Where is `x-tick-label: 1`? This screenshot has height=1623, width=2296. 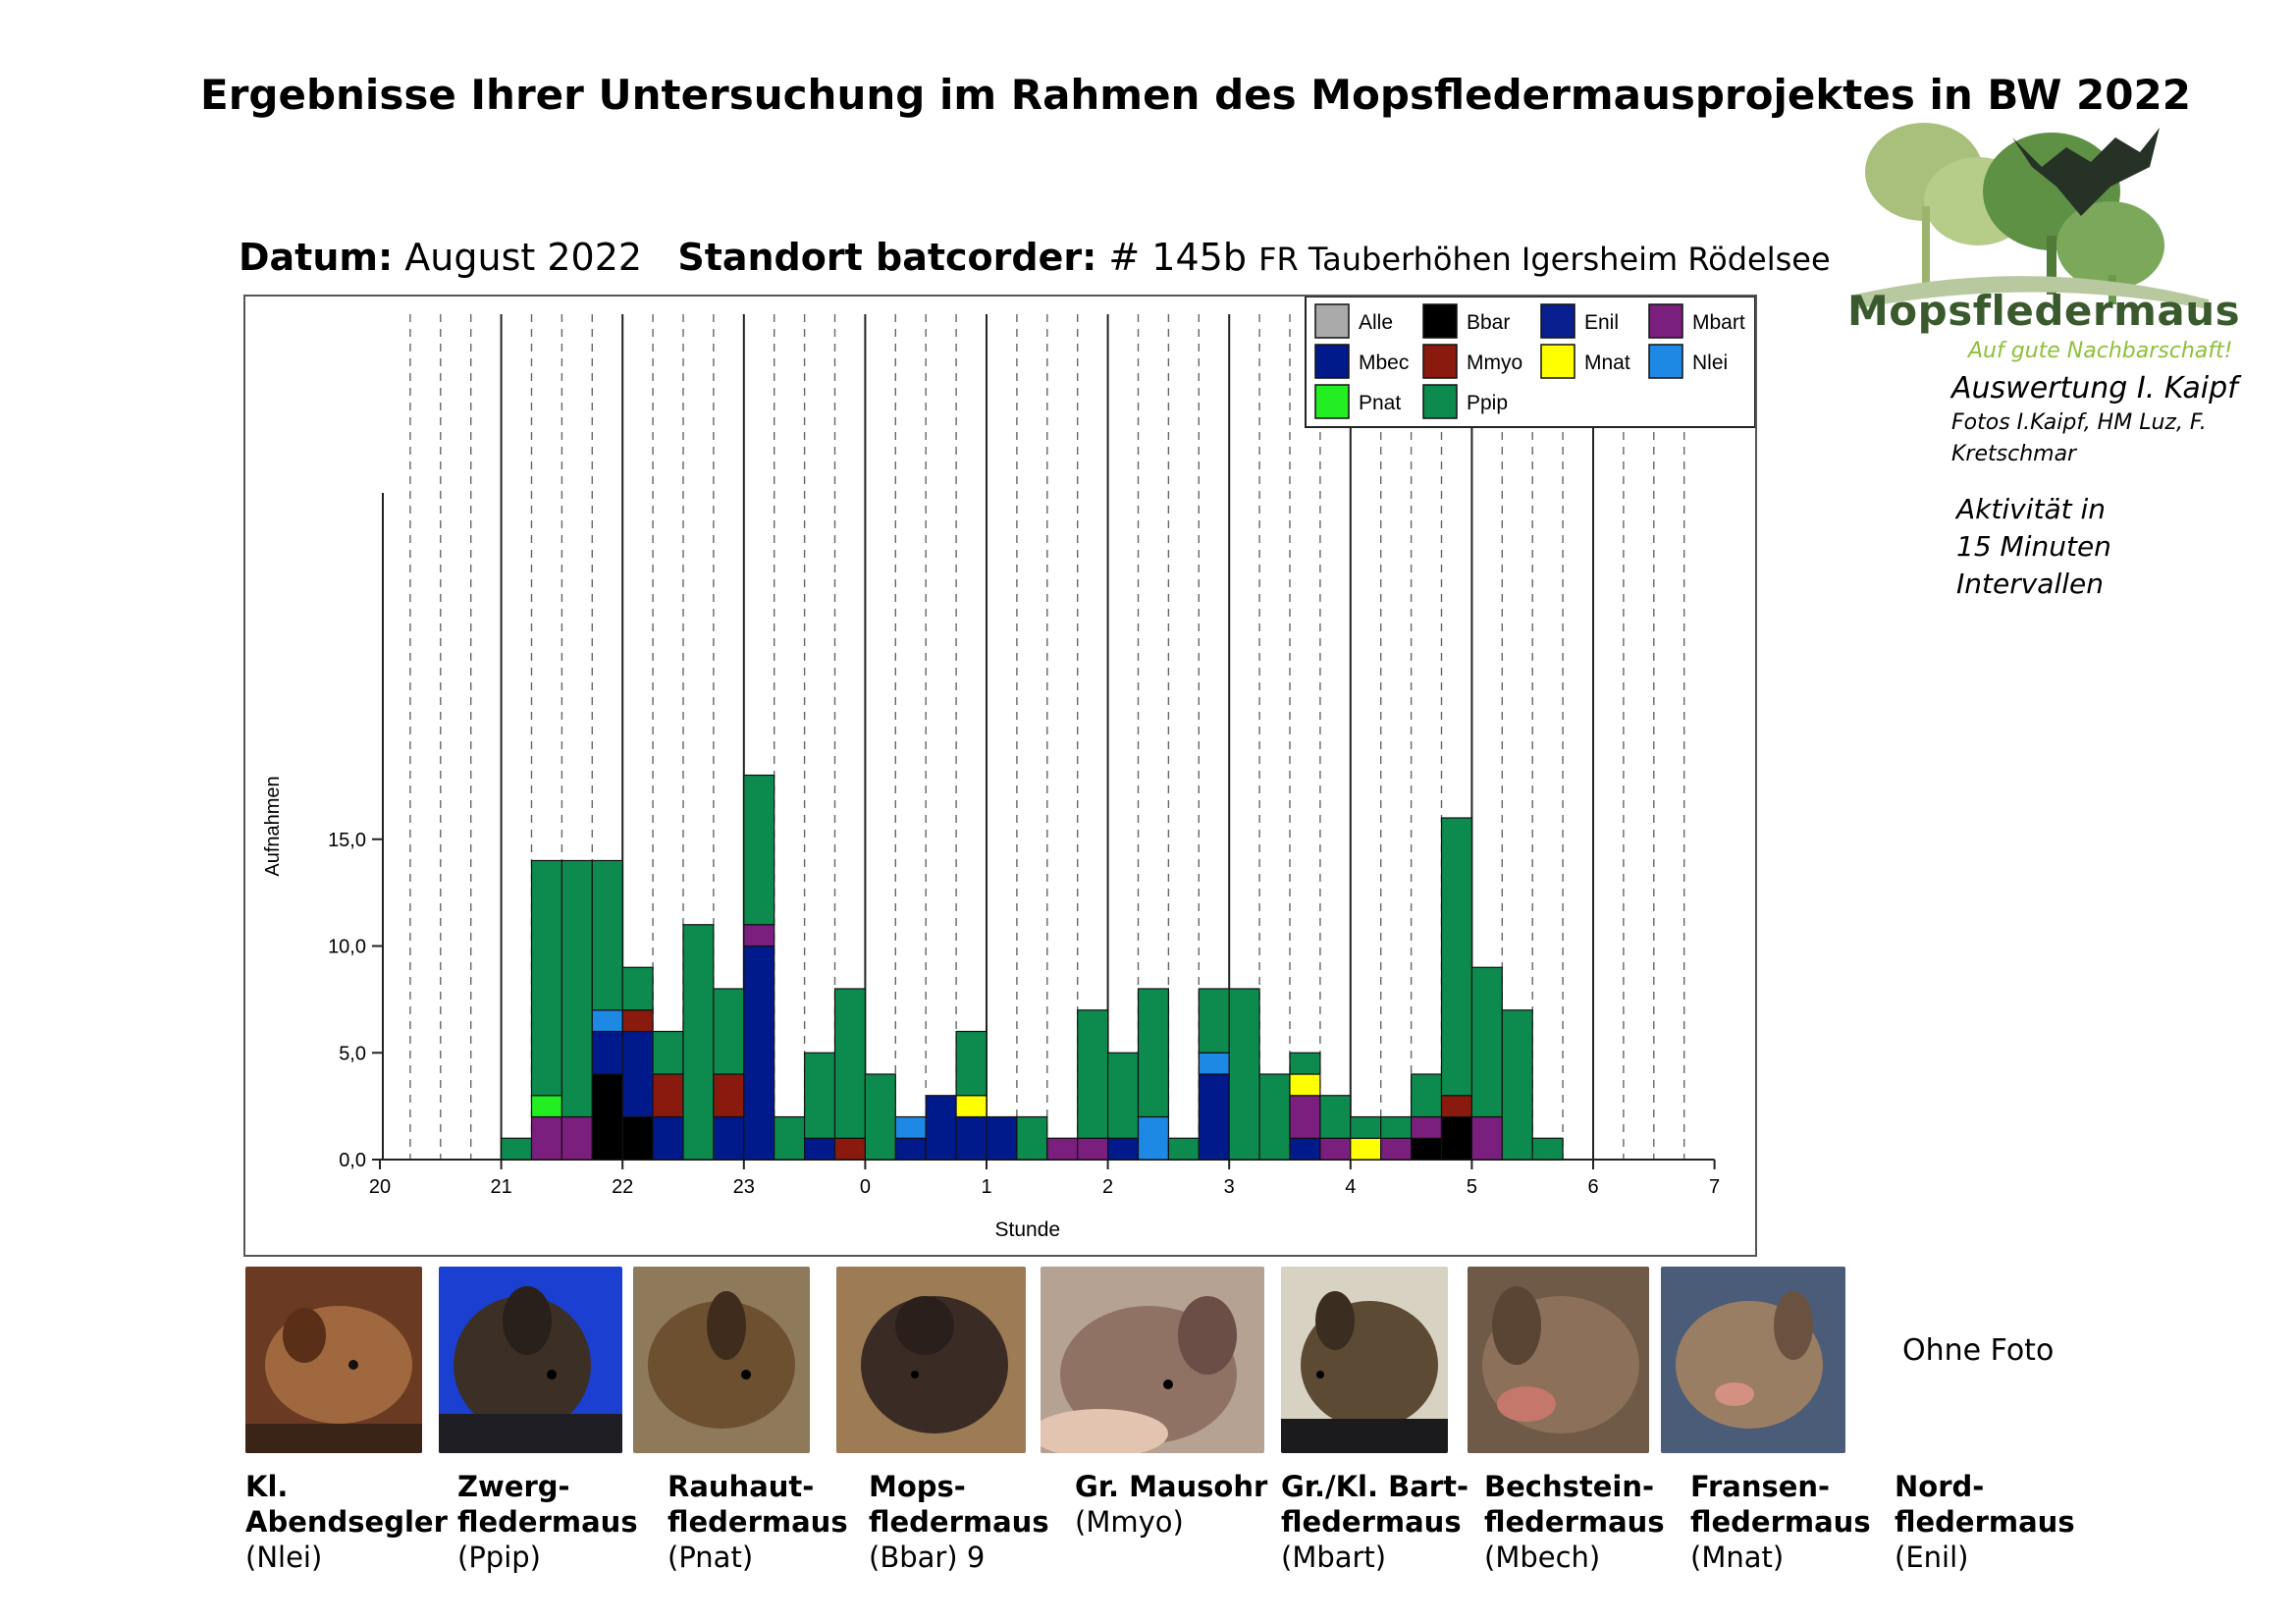
x-tick-label: 1 is located at coordinates (986, 1187).